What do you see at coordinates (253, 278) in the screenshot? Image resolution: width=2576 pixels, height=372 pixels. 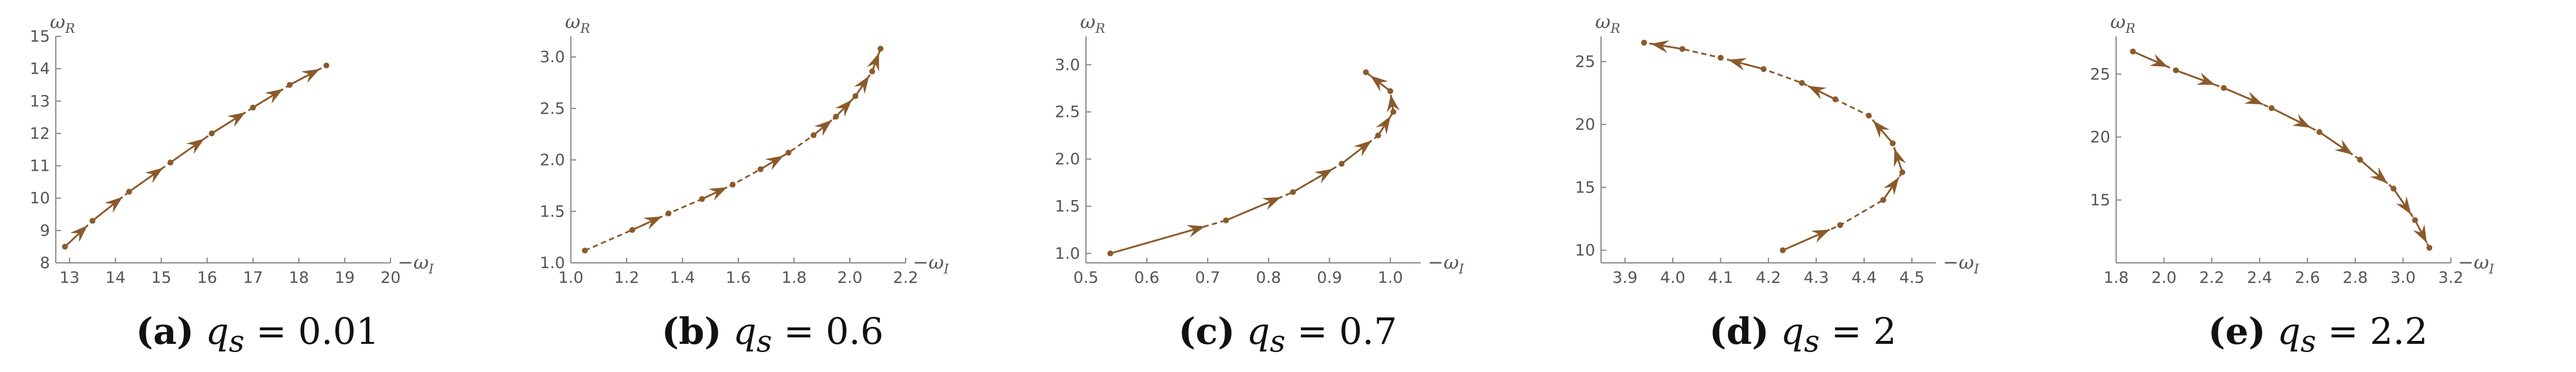 I see `x-tick-label: 17` at bounding box center [253, 278].